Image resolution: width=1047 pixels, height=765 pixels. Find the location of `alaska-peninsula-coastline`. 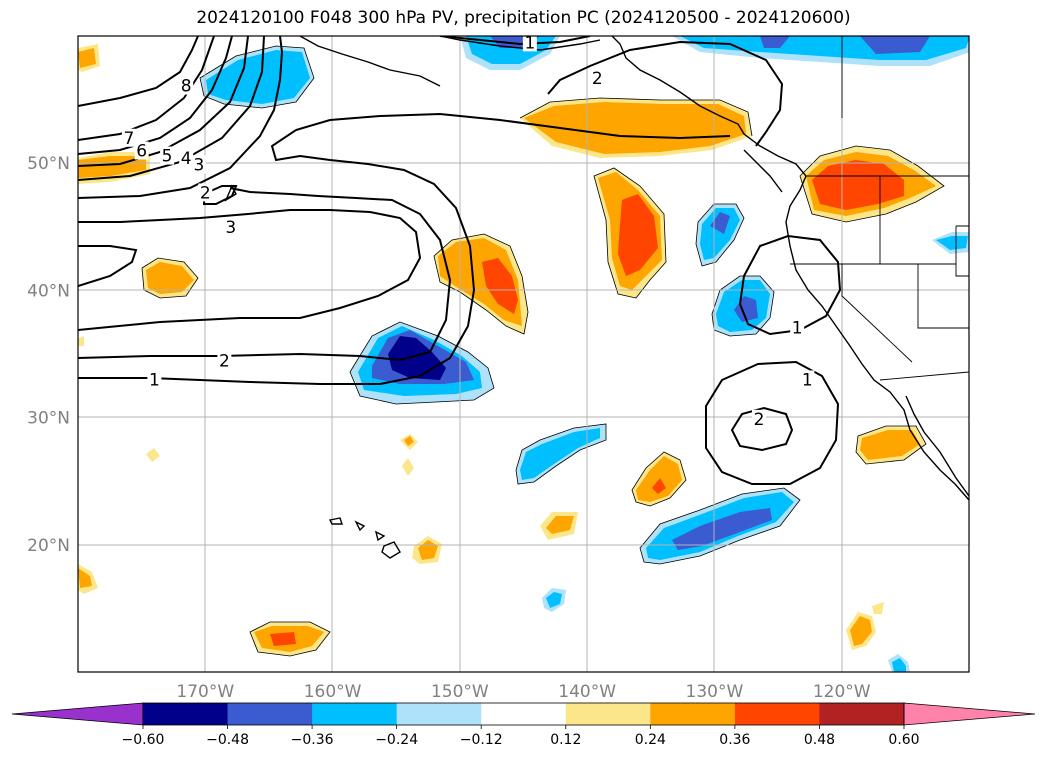

alaska-peninsula-coastline is located at coordinates (520, 43).